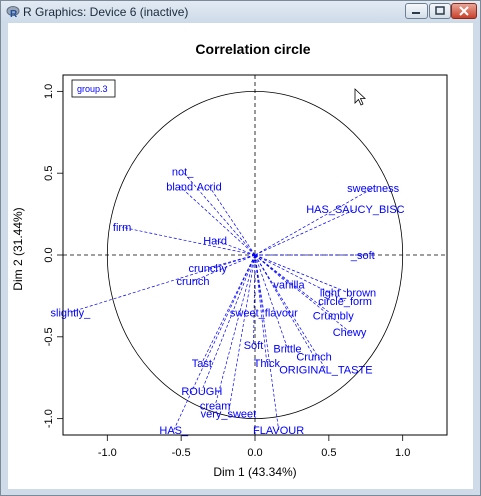 The width and height of the screenshot is (481, 496). I want to click on variable-label: sweet_flavour, so click(264, 313).